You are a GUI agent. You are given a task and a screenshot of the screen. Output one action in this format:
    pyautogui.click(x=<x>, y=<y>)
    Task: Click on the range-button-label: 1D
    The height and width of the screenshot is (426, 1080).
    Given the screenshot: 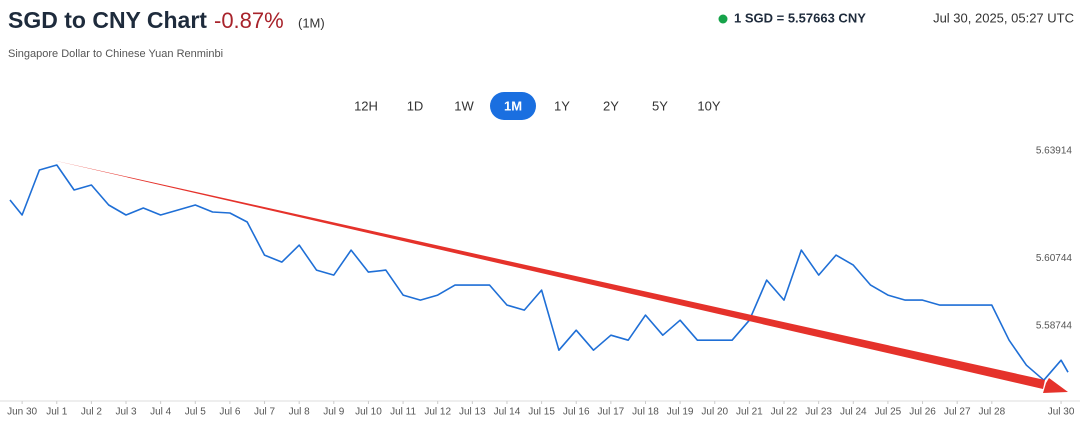 What is the action you would take?
    pyautogui.click(x=415, y=105)
    